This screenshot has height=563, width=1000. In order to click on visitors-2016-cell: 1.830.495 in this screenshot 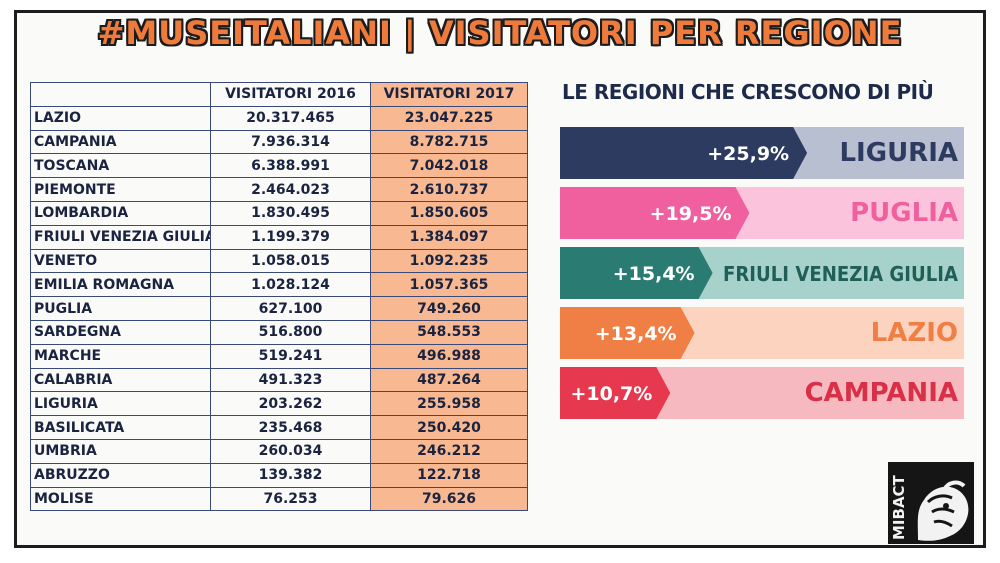, I will do `click(290, 213)`.